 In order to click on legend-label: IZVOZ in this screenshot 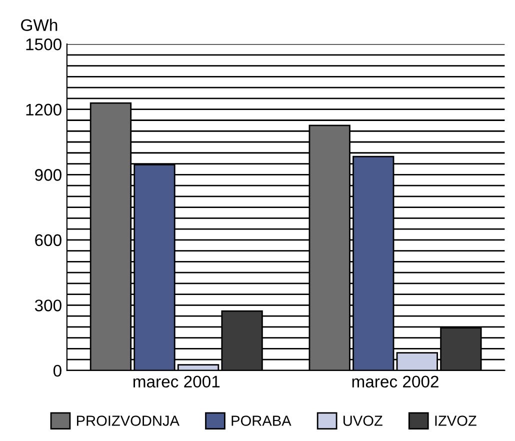, I will do `click(455, 421)`.